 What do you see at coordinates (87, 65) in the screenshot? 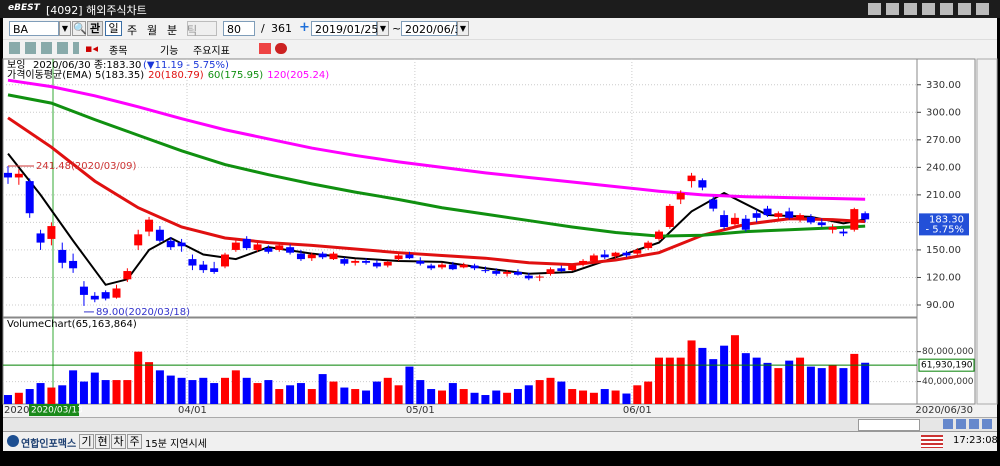
I see `chart-subtitle: 2020/06/30 종:183.30` at bounding box center [87, 65].